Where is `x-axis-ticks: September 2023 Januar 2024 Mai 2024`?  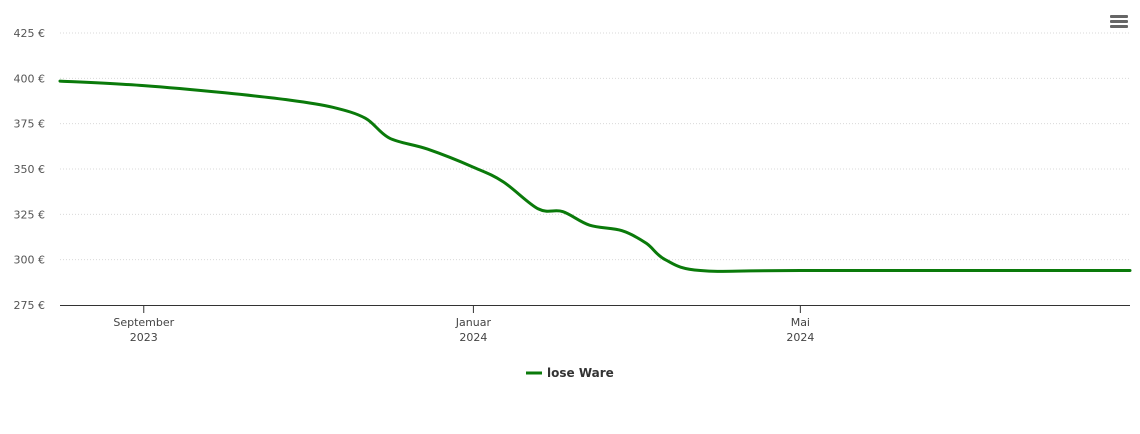
x-axis-ticks: September 2023 Januar 2024 Mai 2024 is located at coordinates (463, 324).